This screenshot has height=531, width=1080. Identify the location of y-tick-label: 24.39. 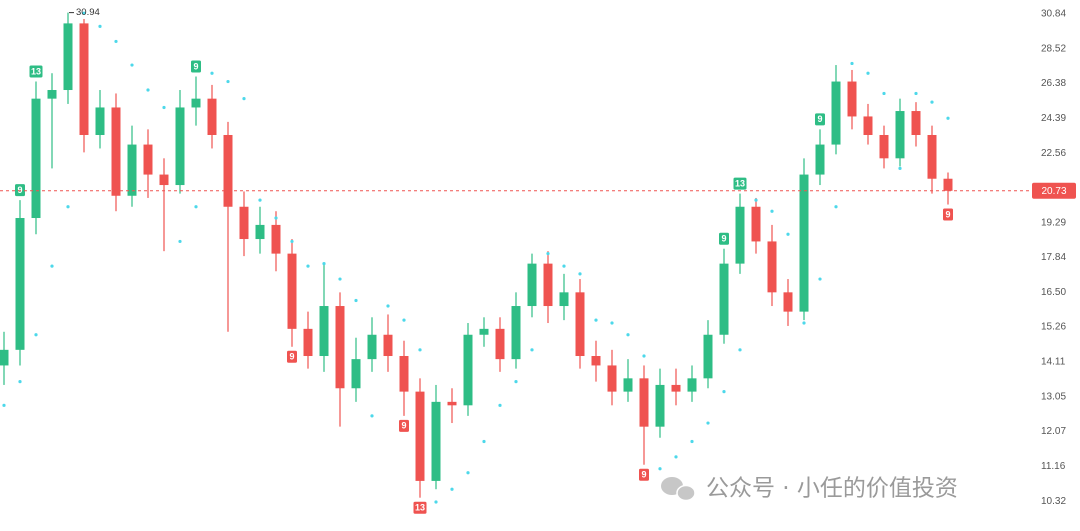
(1053, 118).